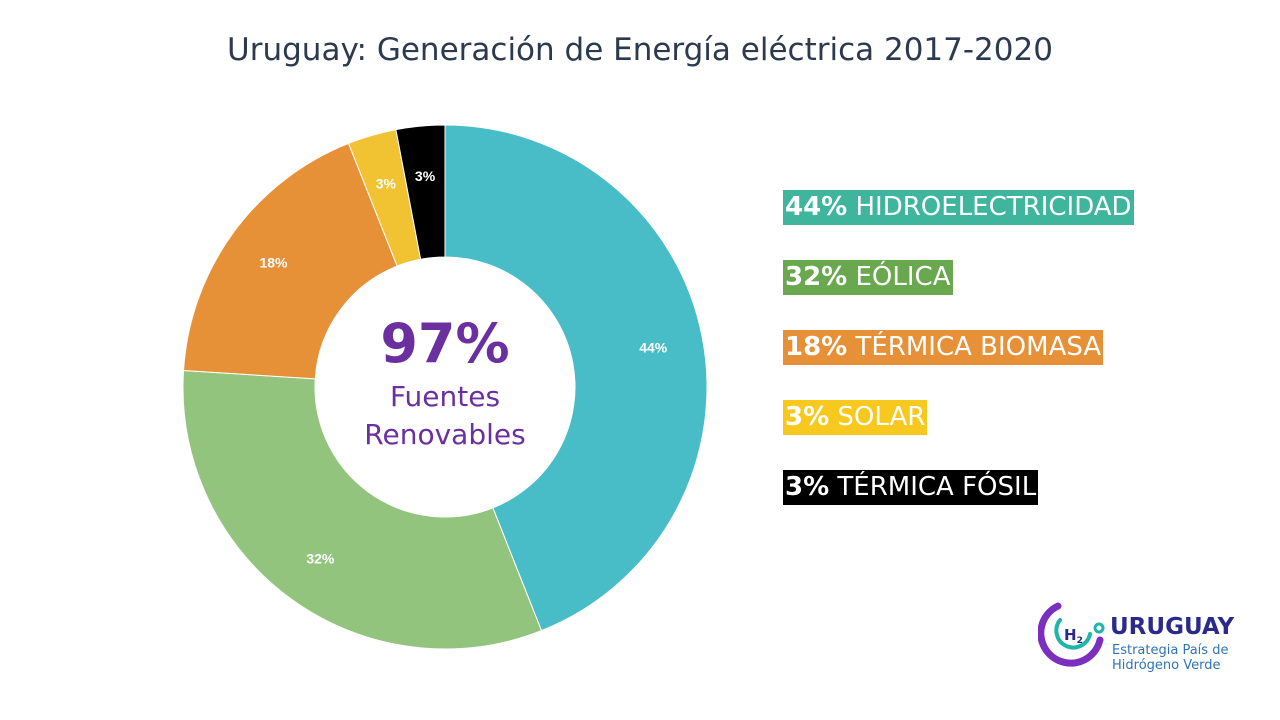 The width and height of the screenshot is (1280, 720). What do you see at coordinates (445, 343) in the screenshot?
I see `center-value: 97%` at bounding box center [445, 343].